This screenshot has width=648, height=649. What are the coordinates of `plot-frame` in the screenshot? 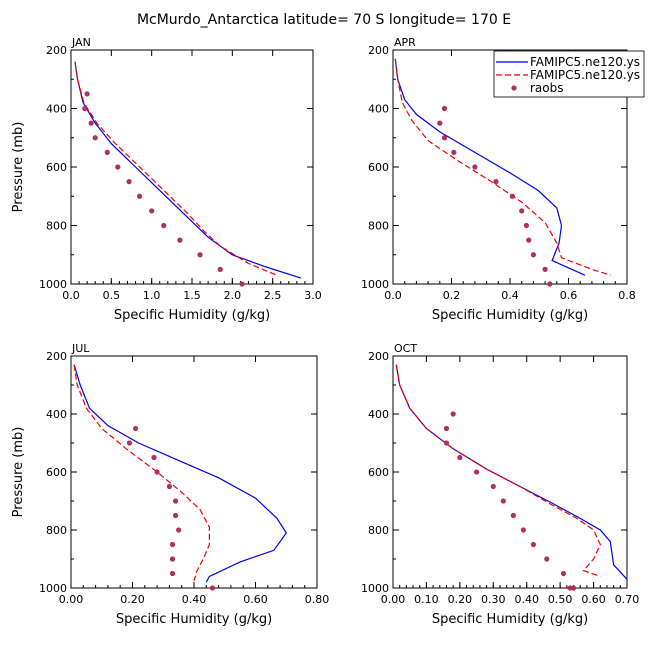 It's located at (510, 472).